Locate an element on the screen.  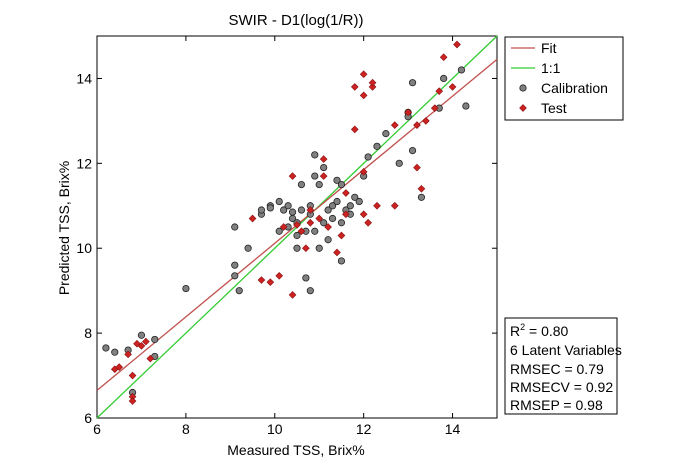
x-tick-label-10: 10 is located at coordinates (275, 429).